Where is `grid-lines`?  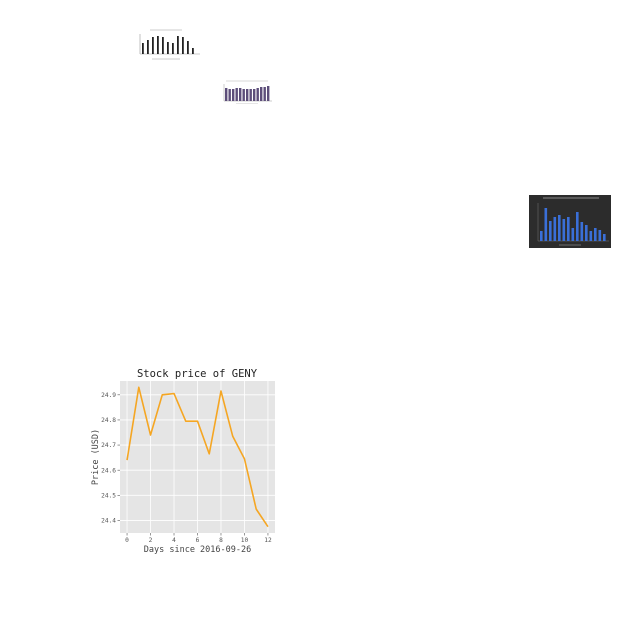
grid-lines is located at coordinates (197, 457).